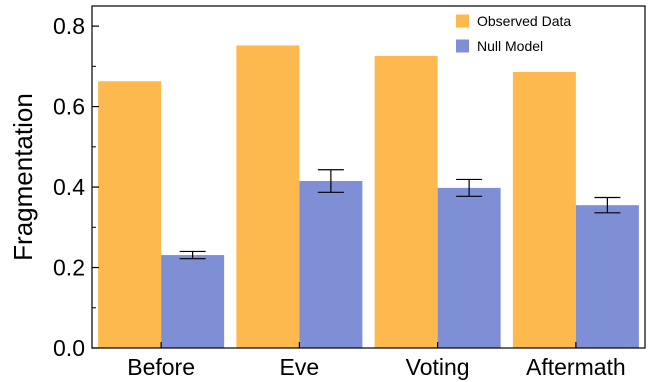  I want to click on bar-null-model-before, so click(193, 301).